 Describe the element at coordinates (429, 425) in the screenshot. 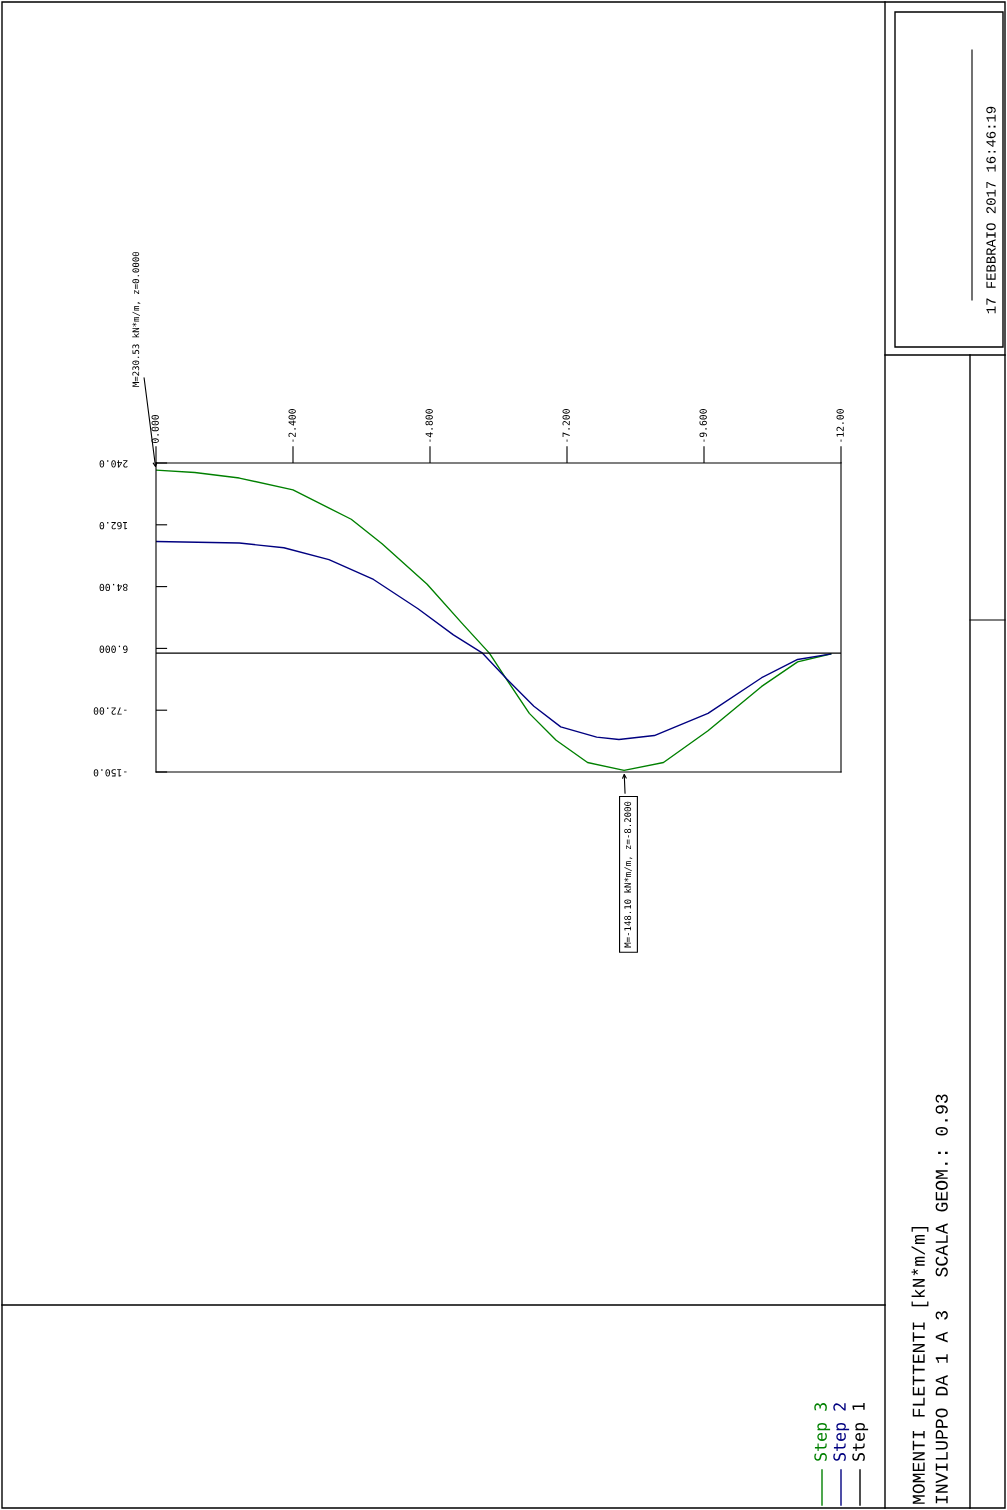

I see `x-tick-label: -4.800` at that location.